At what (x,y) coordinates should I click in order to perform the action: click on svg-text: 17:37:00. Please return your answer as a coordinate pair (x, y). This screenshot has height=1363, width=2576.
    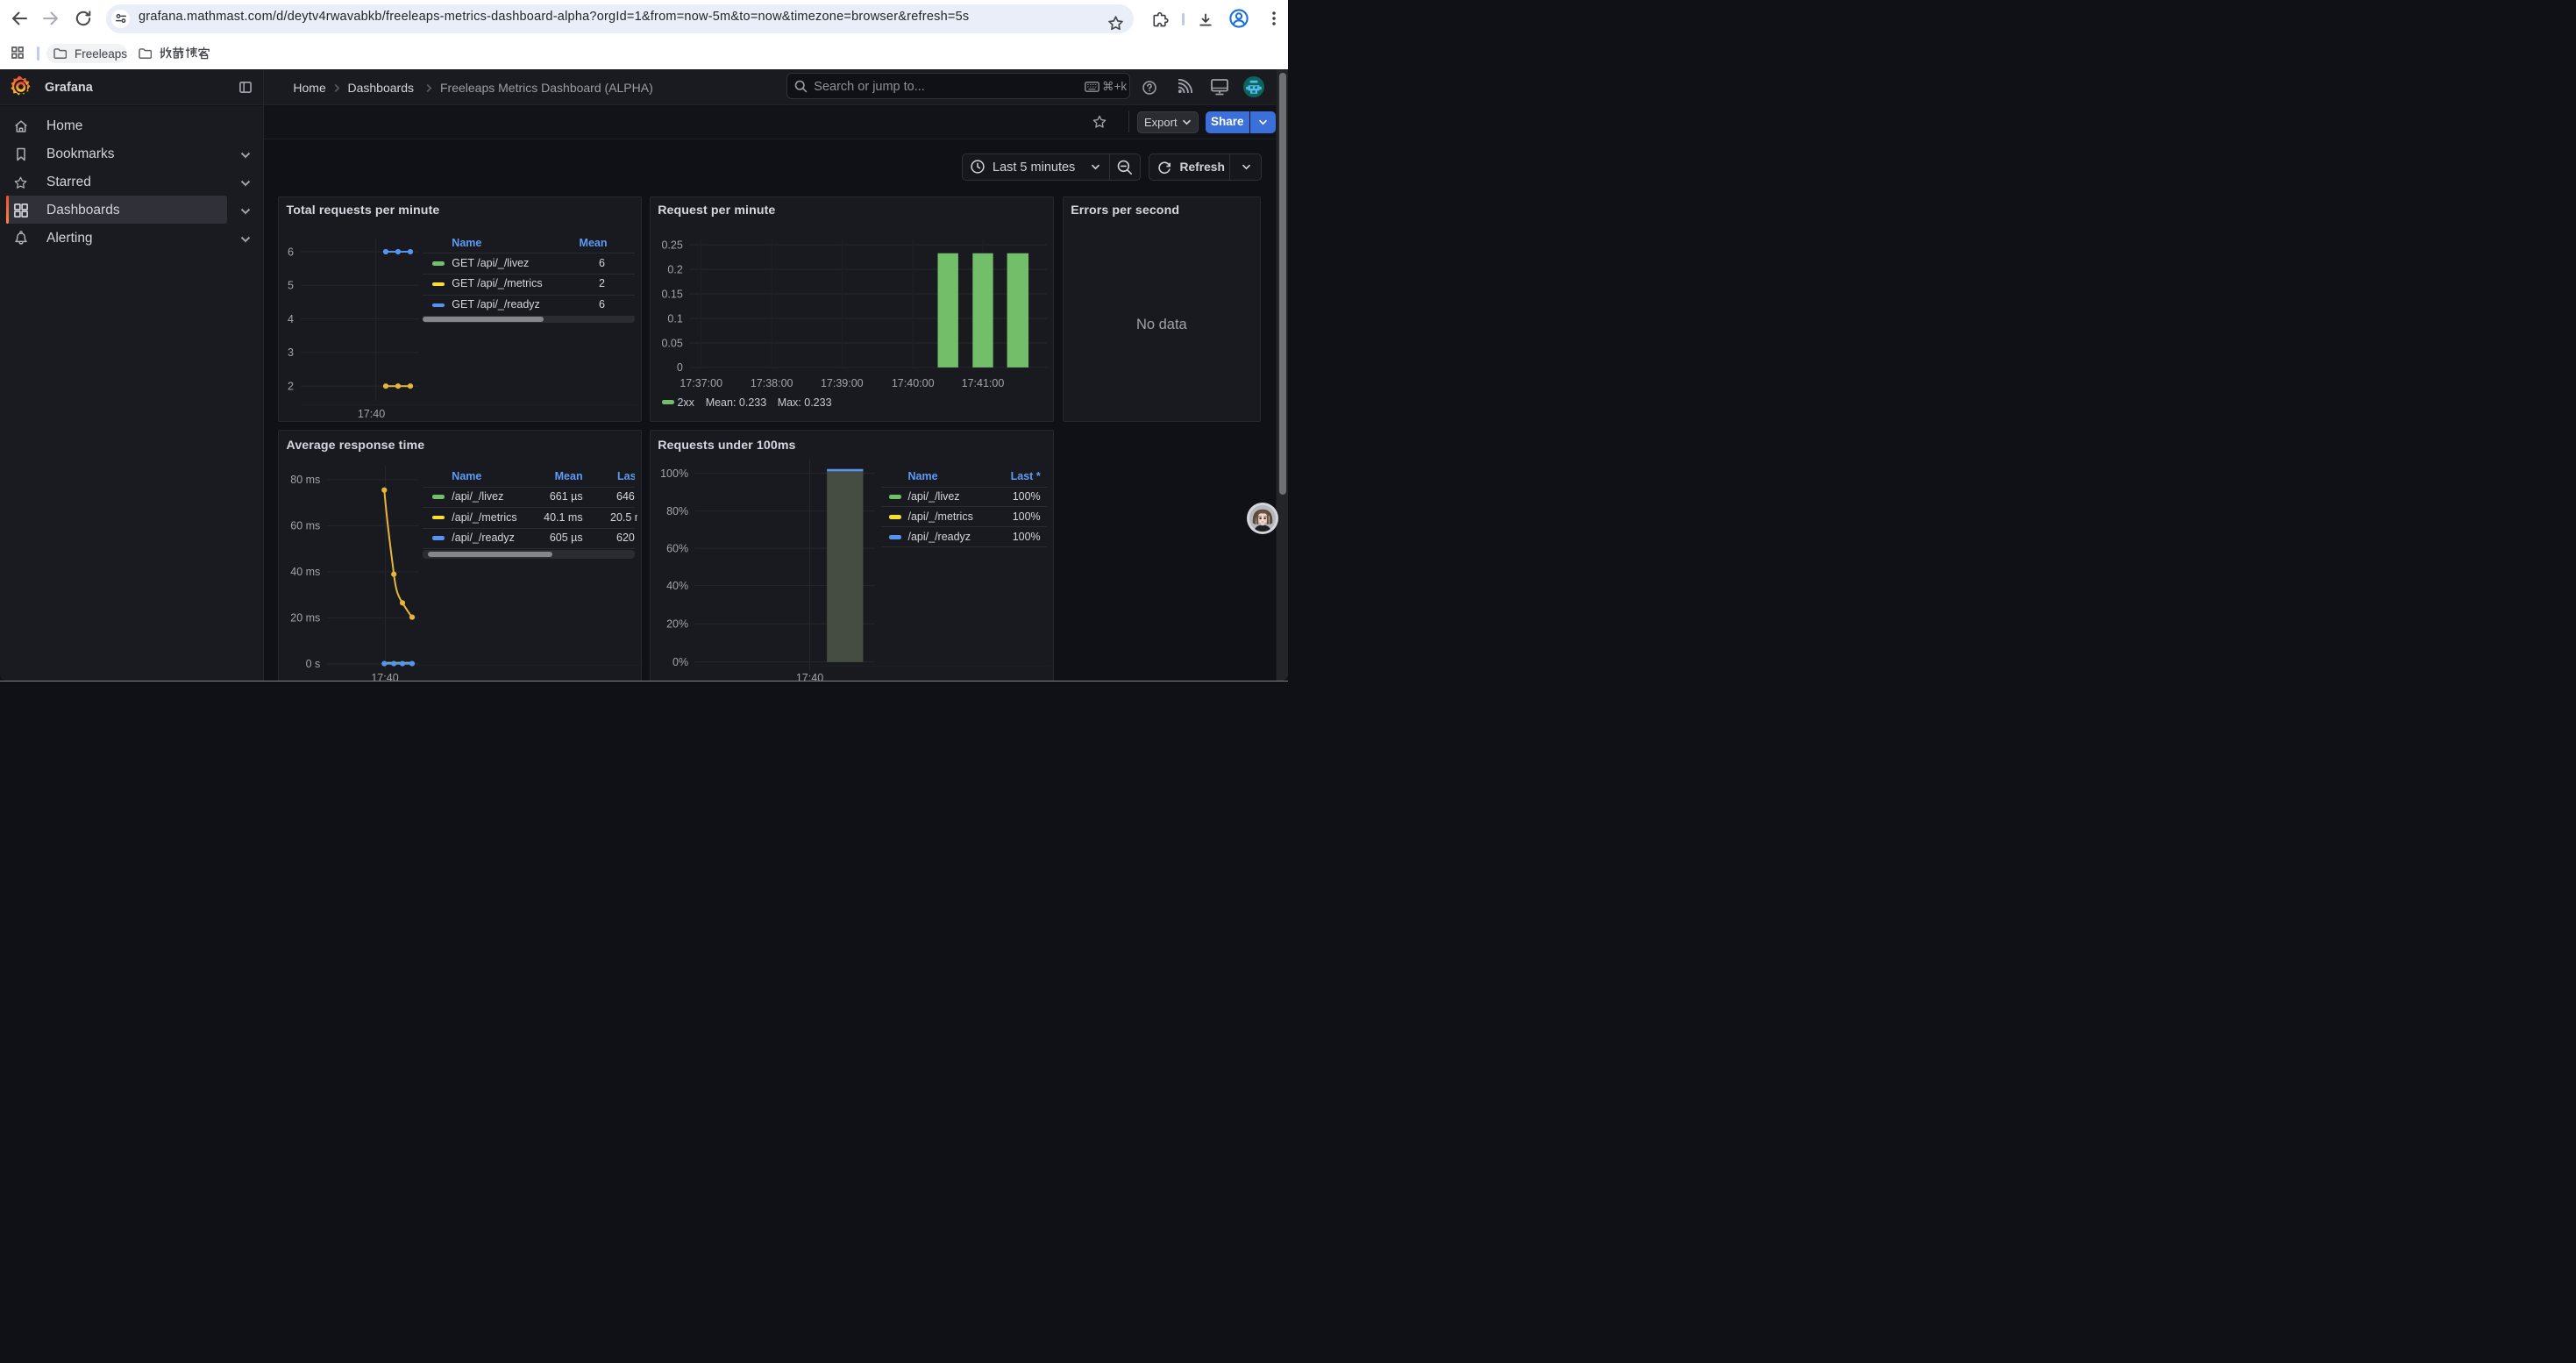
    Looking at the image, I should click on (701, 383).